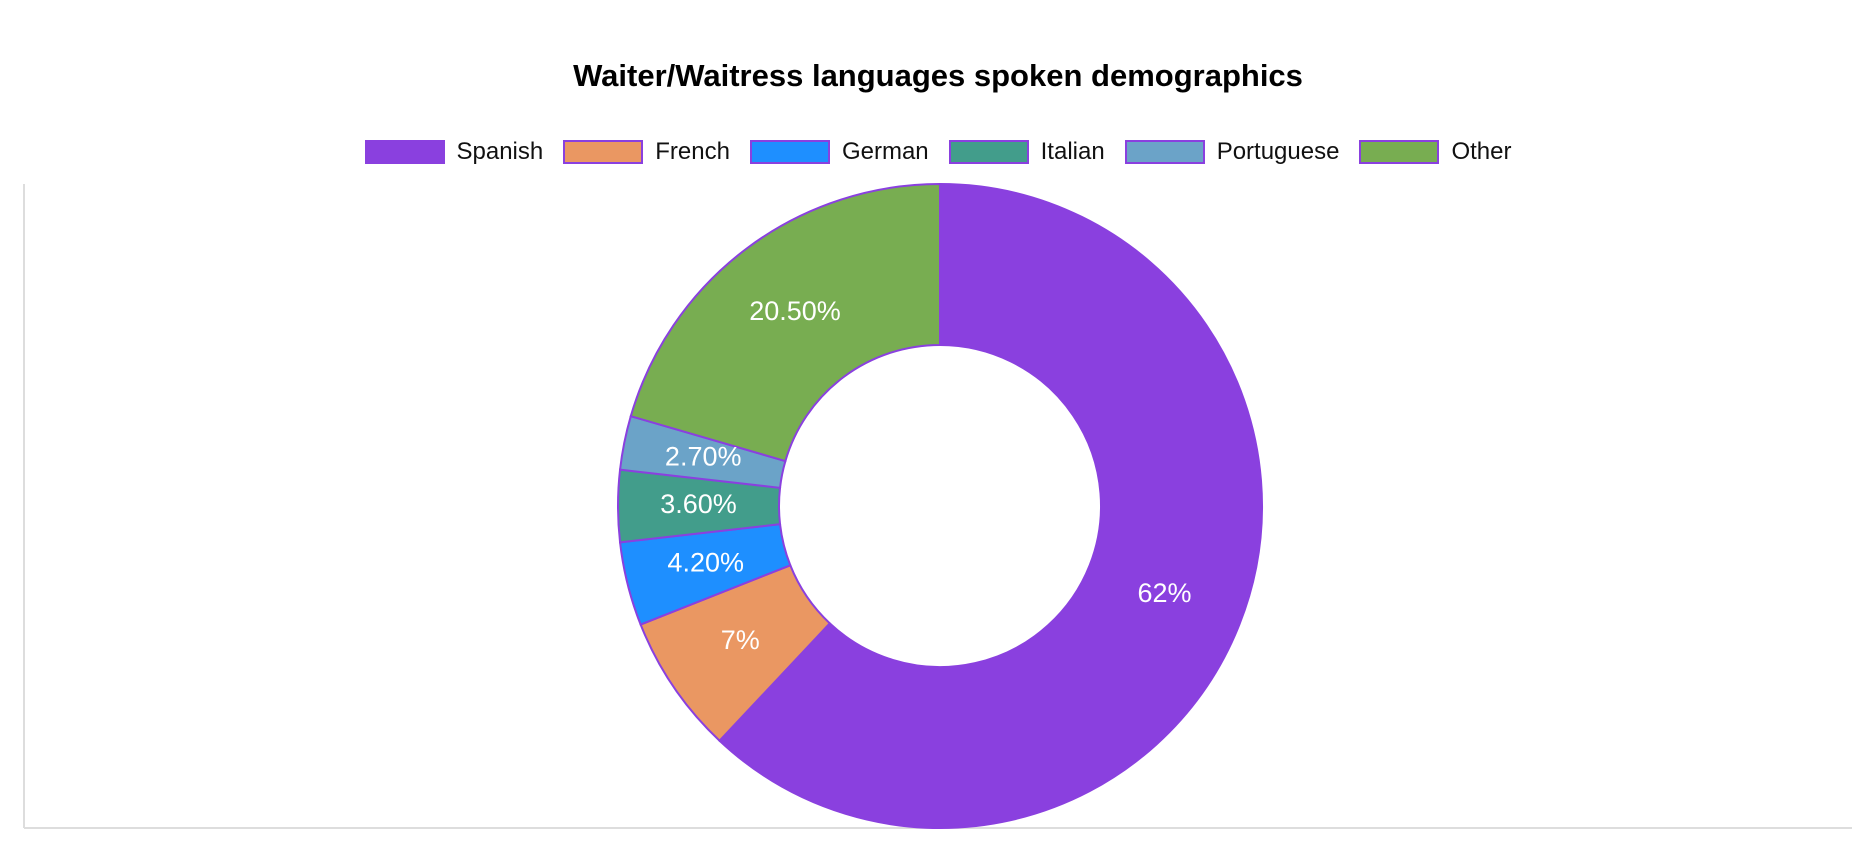  What do you see at coordinates (795, 311) in the screenshot?
I see `slice-label-other: 20.50%` at bounding box center [795, 311].